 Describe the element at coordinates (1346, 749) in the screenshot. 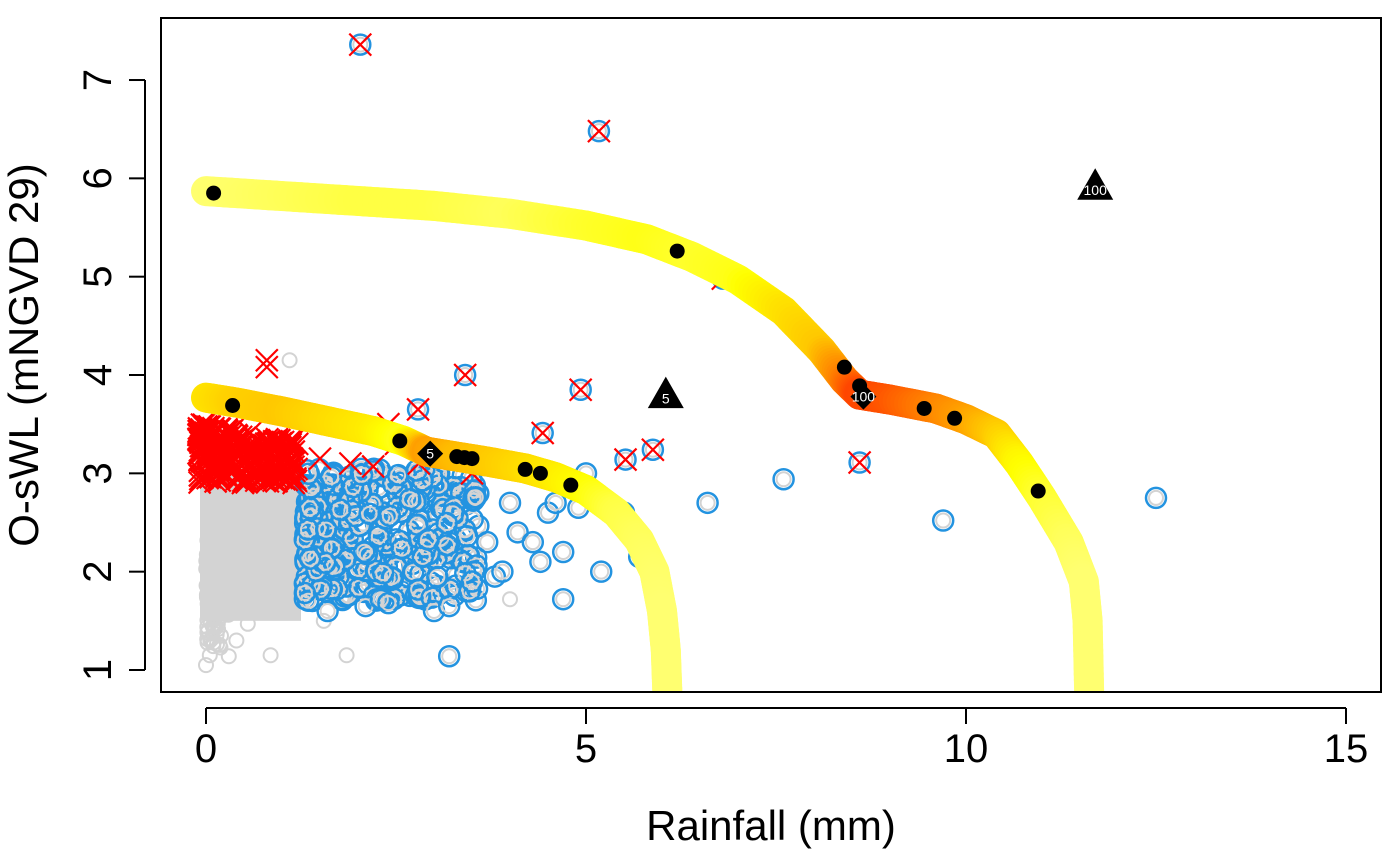

I see `x-tick-label: 15` at that location.